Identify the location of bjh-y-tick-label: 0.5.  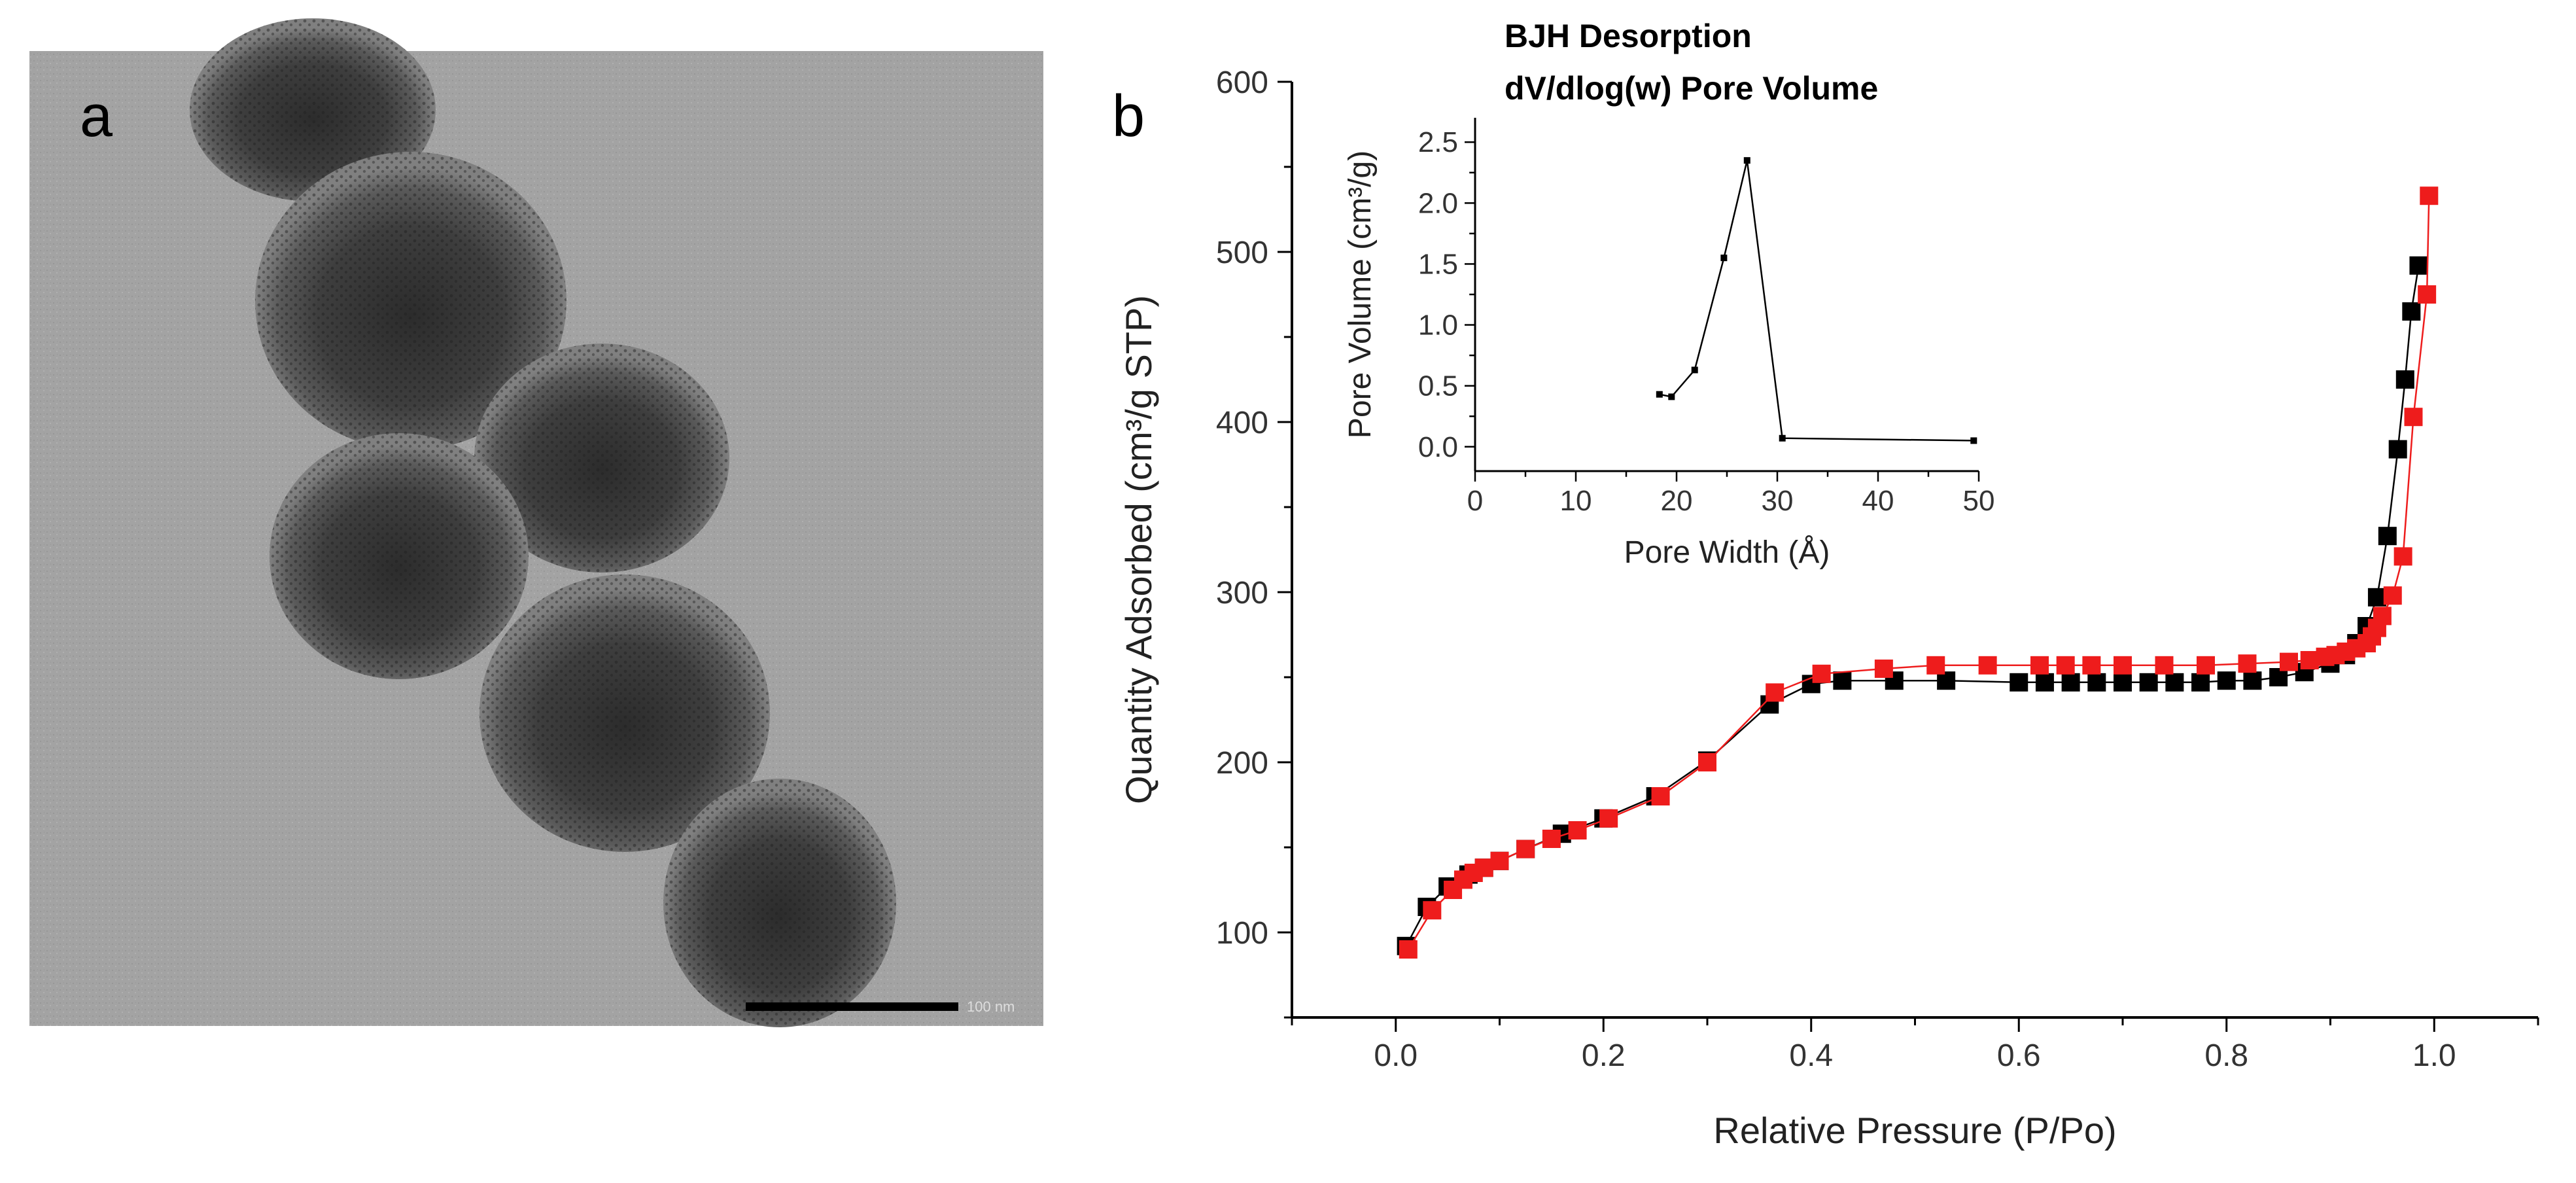
(1438, 386).